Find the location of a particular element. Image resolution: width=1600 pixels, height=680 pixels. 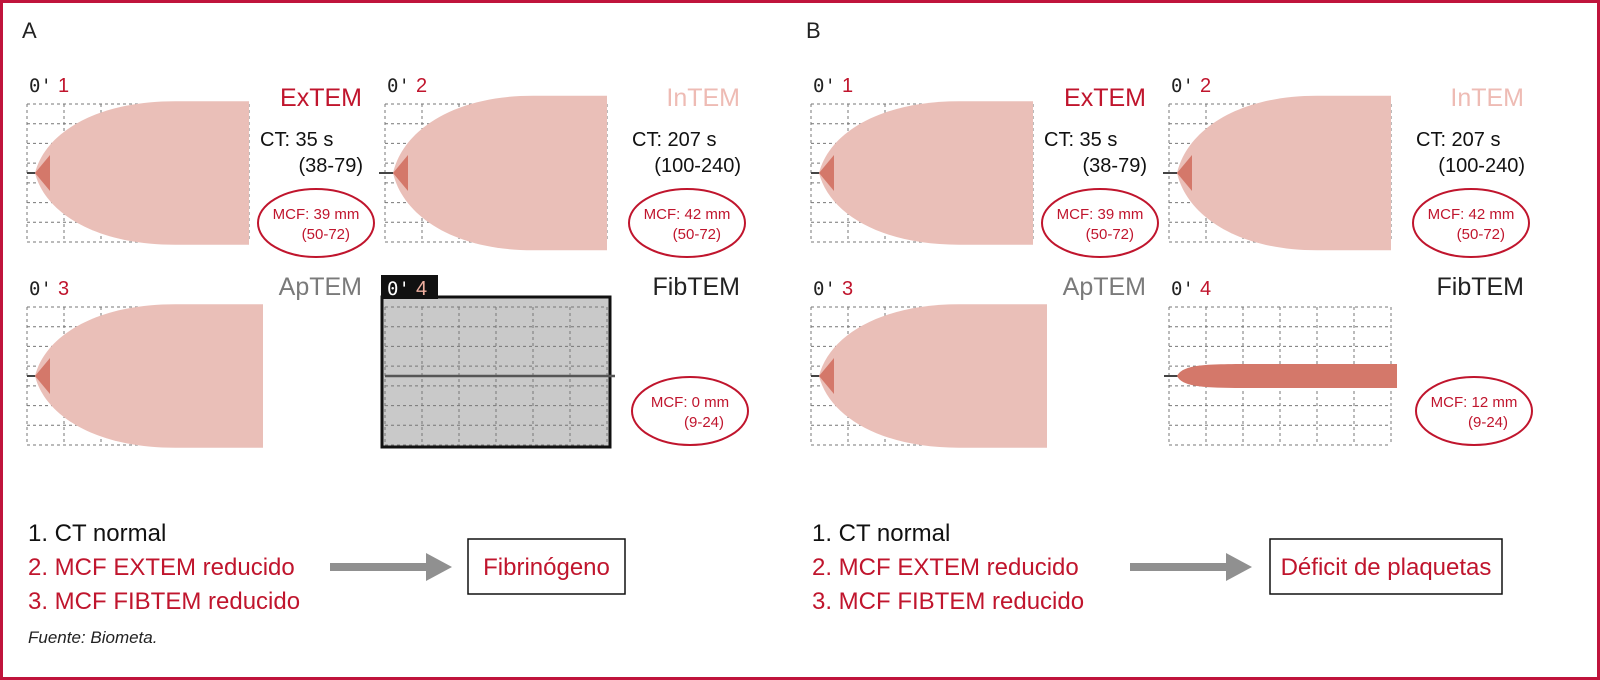

result-box: Fibrinógeno is located at coordinates (546, 566).